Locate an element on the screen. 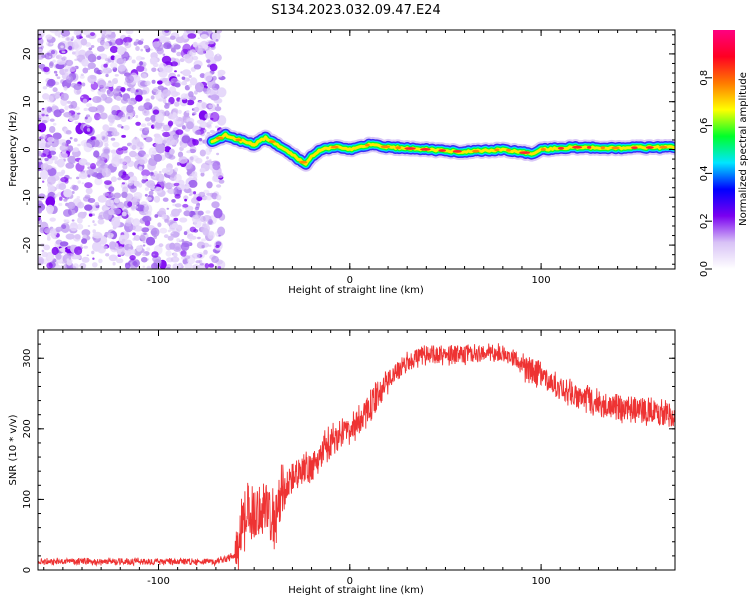  y-tick-label: 100 is located at coordinates (27, 499).